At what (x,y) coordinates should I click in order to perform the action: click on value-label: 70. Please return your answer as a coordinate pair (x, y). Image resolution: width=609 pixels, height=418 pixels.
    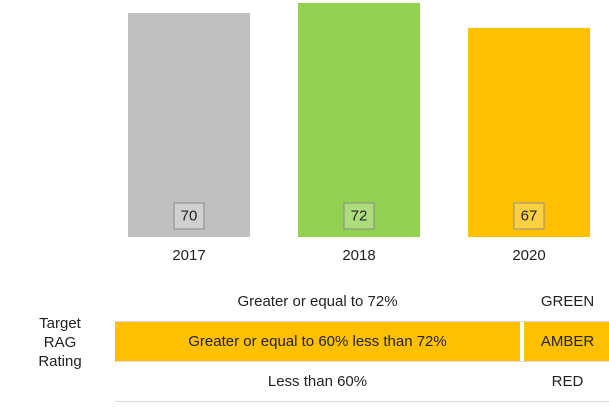
    Looking at the image, I should click on (189, 215).